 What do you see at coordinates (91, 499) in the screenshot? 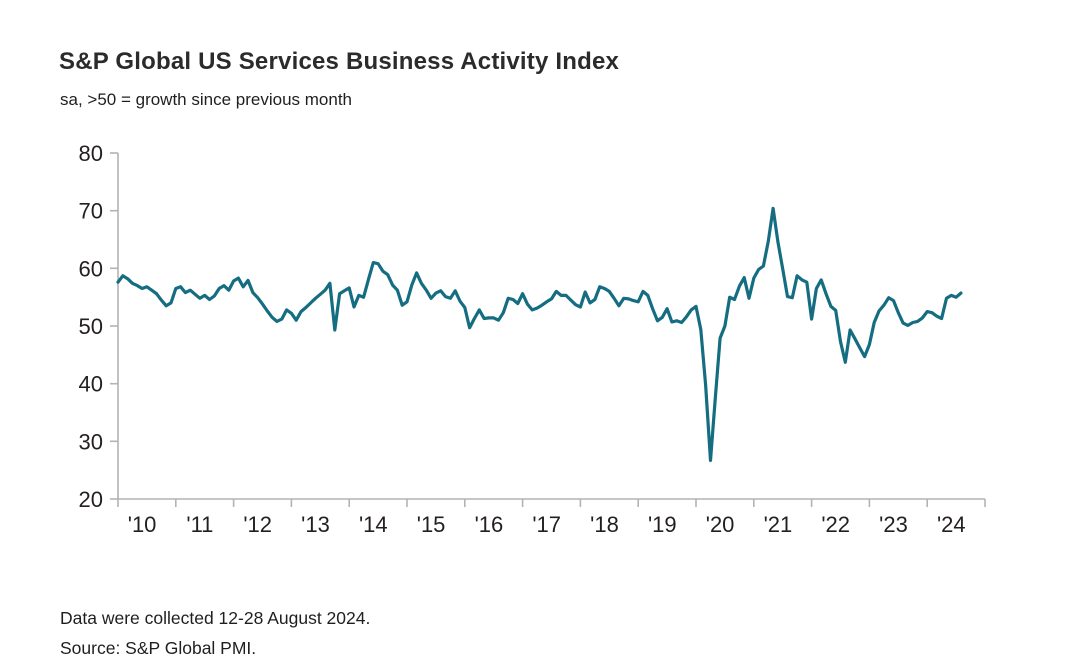
I see `svg-text: 20` at bounding box center [91, 499].